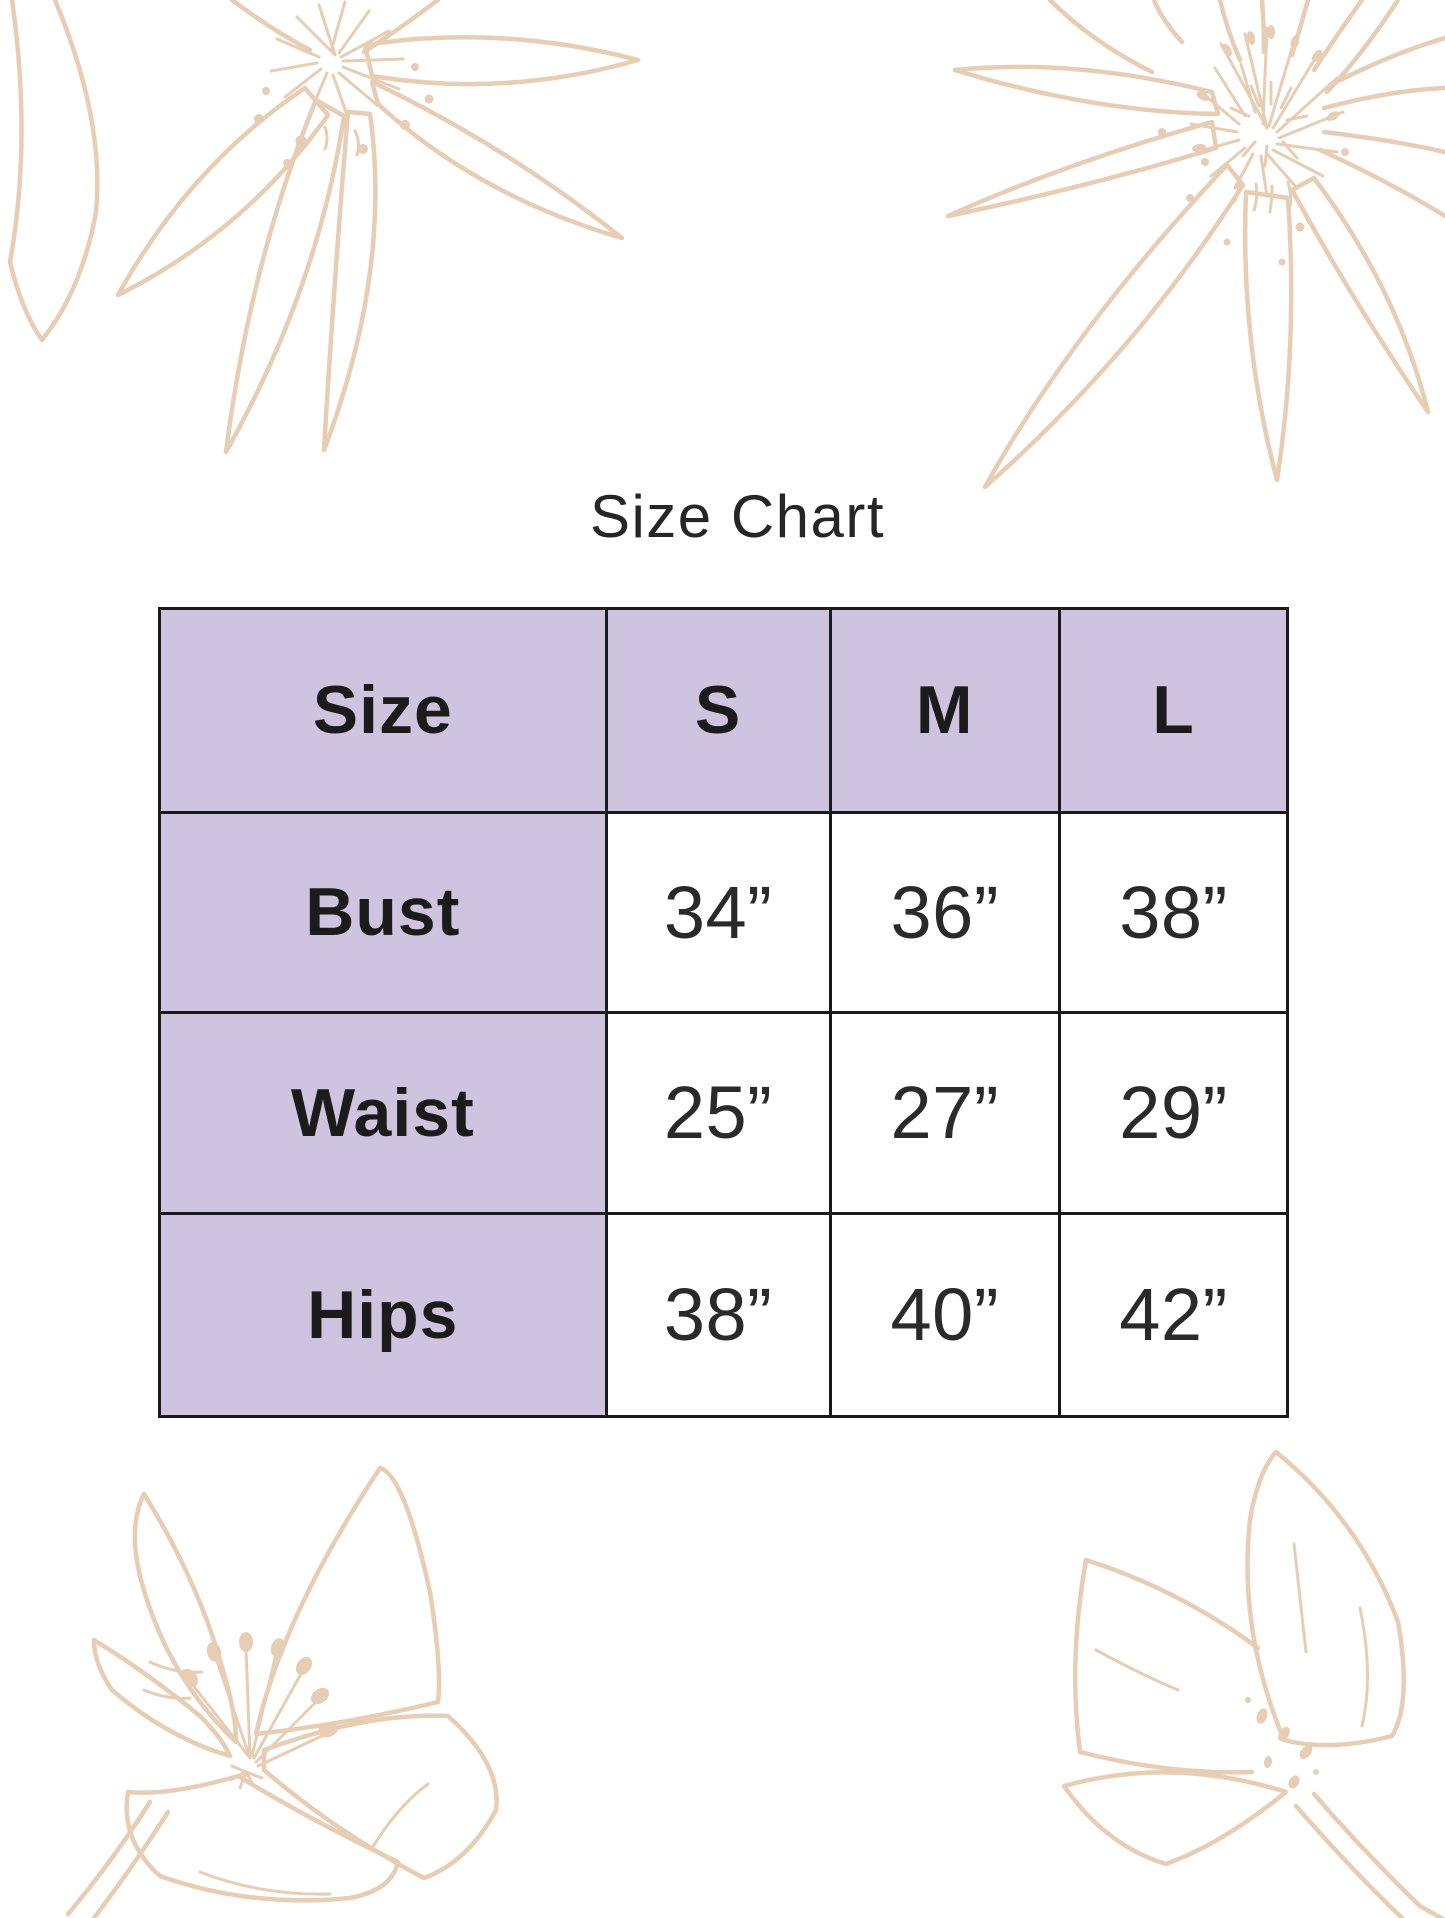 The width and height of the screenshot is (1445, 1918). What do you see at coordinates (737, 516) in the screenshot?
I see `page-title: Size Chart` at bounding box center [737, 516].